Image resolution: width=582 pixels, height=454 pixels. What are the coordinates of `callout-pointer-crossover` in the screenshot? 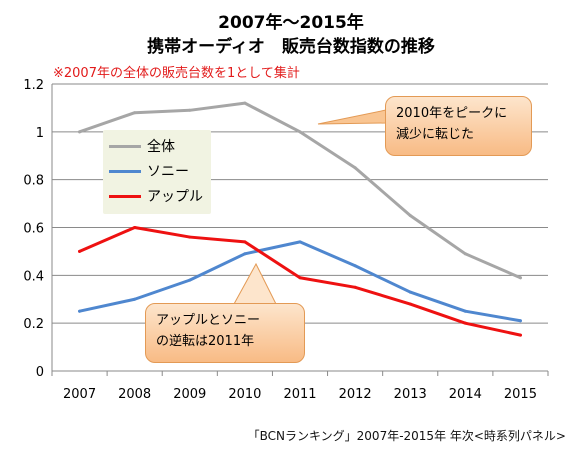 It's located at (255, 283).